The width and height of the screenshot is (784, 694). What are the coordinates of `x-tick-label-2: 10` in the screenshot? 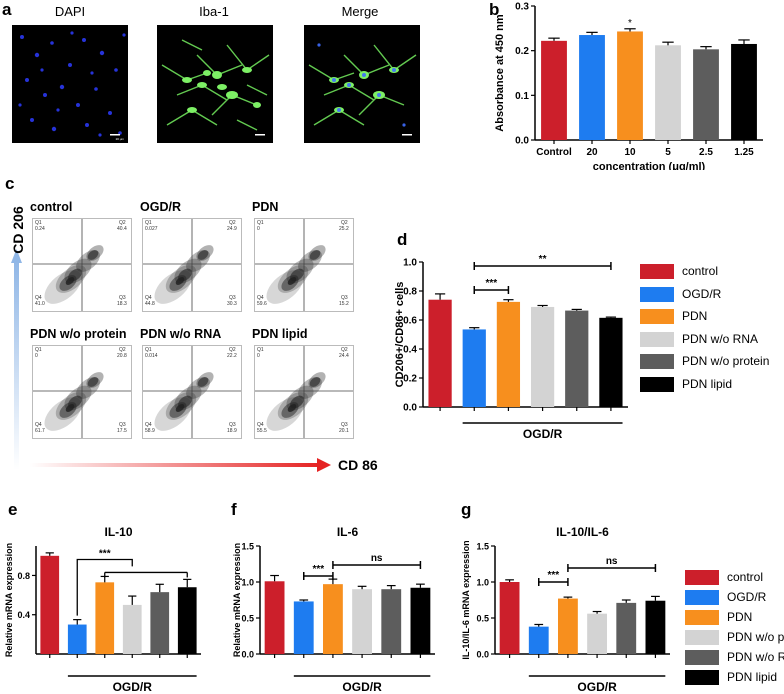 It's located at (630, 152).